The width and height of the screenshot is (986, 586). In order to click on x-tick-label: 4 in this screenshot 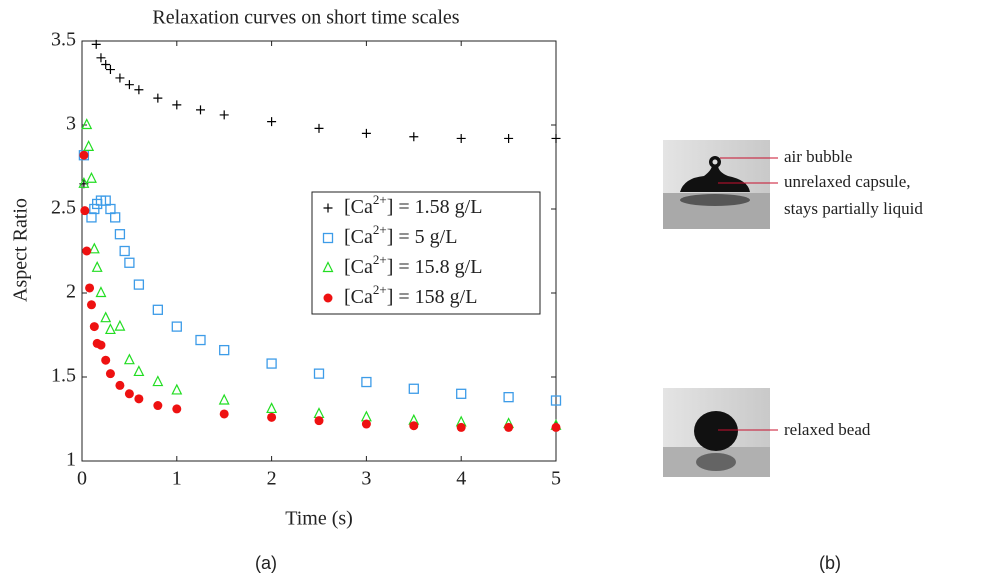, I will do `click(461, 479)`.